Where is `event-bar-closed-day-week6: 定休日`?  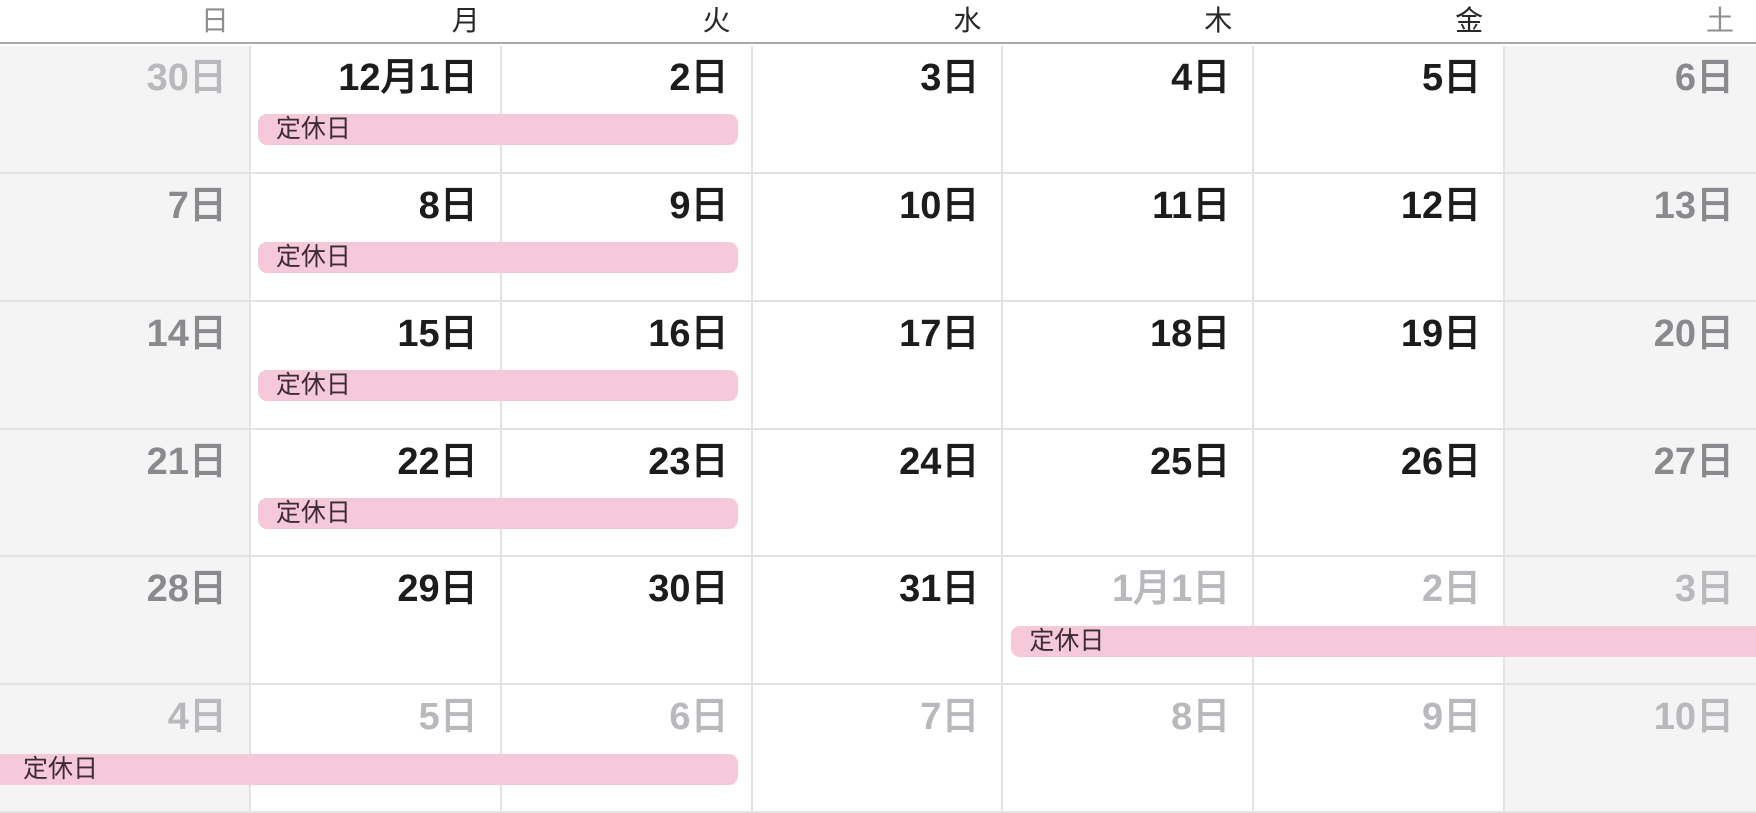 event-bar-closed-day-week6: 定休日 is located at coordinates (369, 769).